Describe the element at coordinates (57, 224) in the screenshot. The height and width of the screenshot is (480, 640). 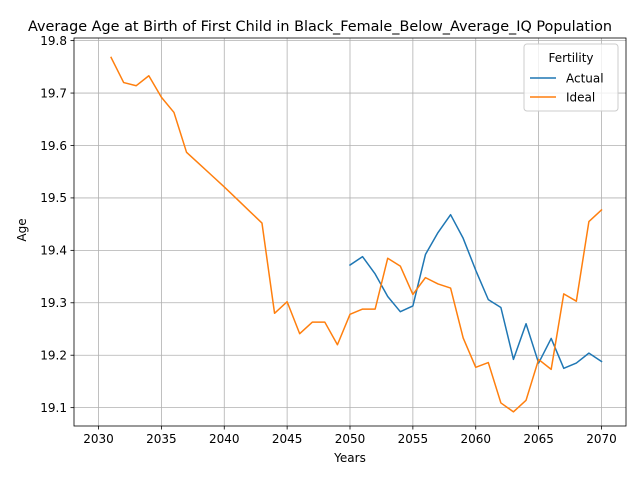
I see `y-axis: 19.1 19.2 19.3 19.4 19.5 19.6 19.7 19.8` at that location.